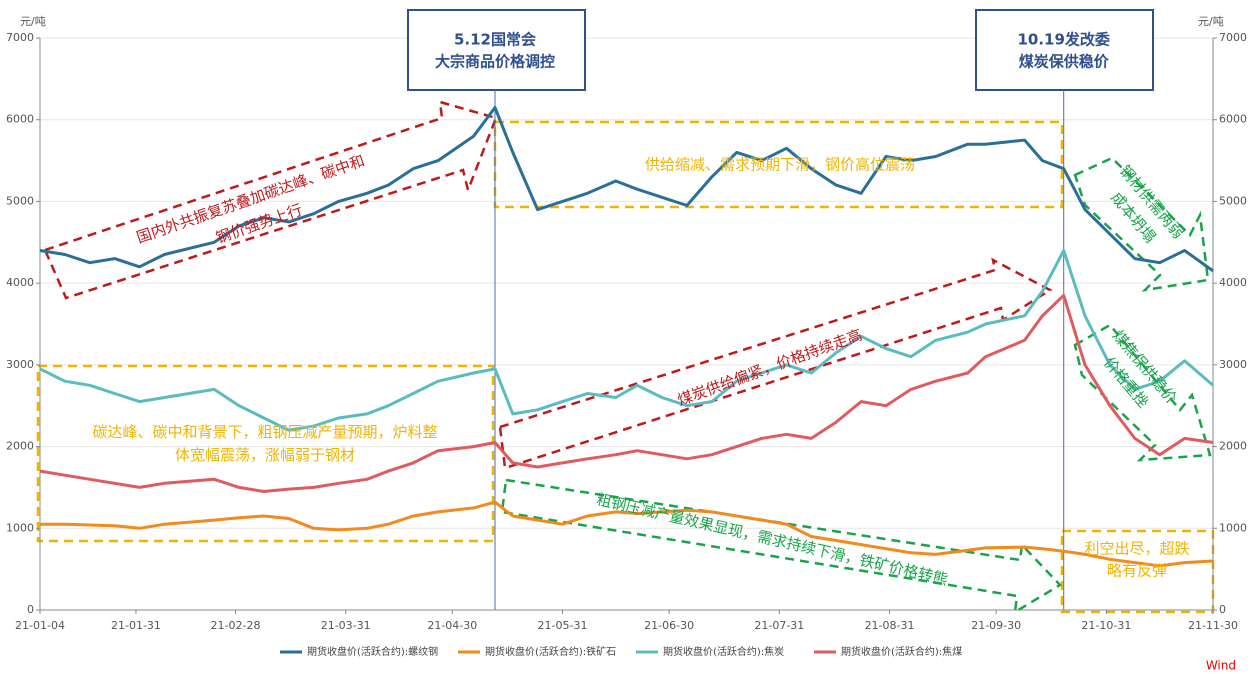 The height and width of the screenshot is (674, 1256). I want to click on annotation-text: 碳达峰、碳中和背景下，粗钢压减产量预期，炉料整, so click(264, 432).